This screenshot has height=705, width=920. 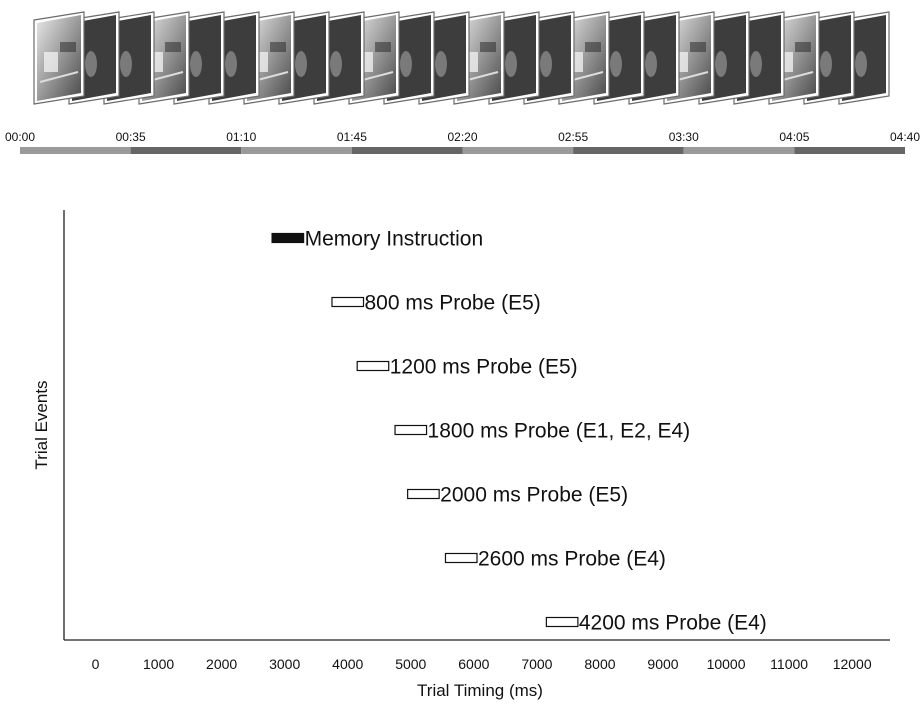 What do you see at coordinates (794, 137) in the screenshot?
I see `timeline-label: 04:05` at bounding box center [794, 137].